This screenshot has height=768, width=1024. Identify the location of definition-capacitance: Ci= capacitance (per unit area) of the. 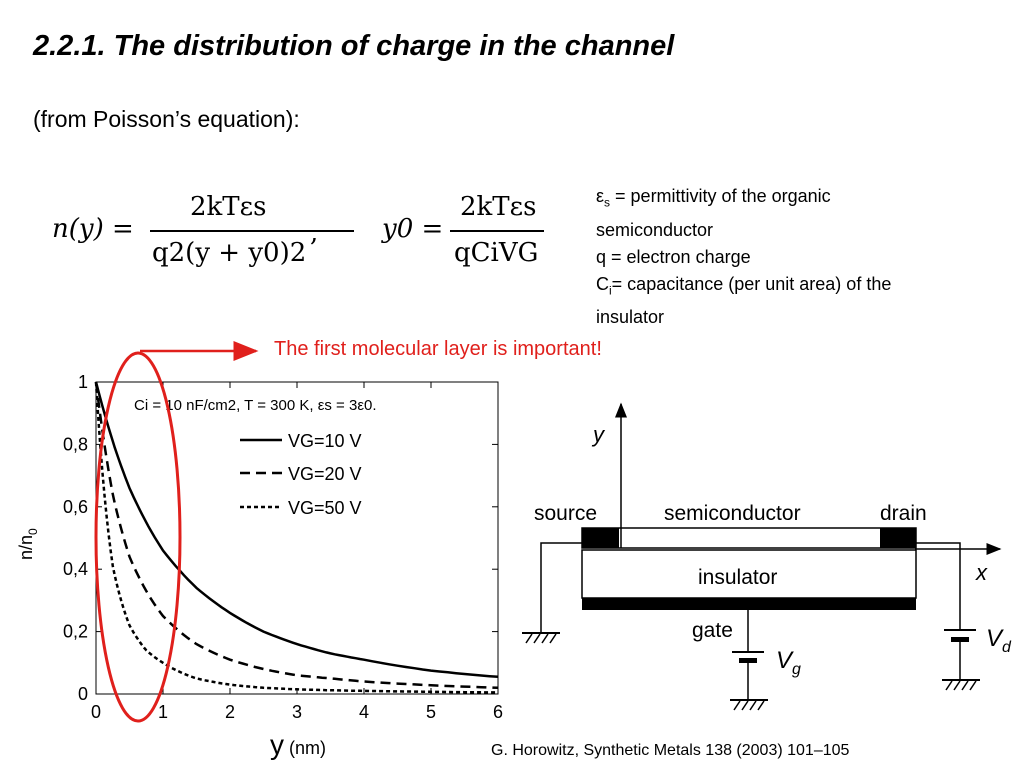
(801, 288).